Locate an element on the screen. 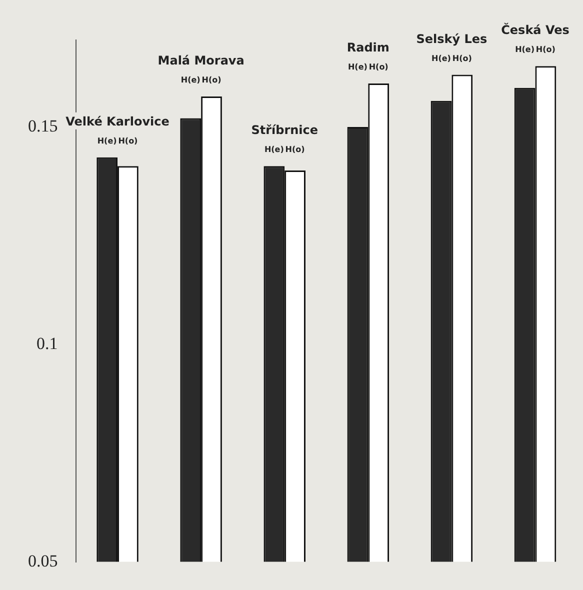 This screenshot has width=583, height=590. series-label: H(e) is located at coordinates (107, 141).